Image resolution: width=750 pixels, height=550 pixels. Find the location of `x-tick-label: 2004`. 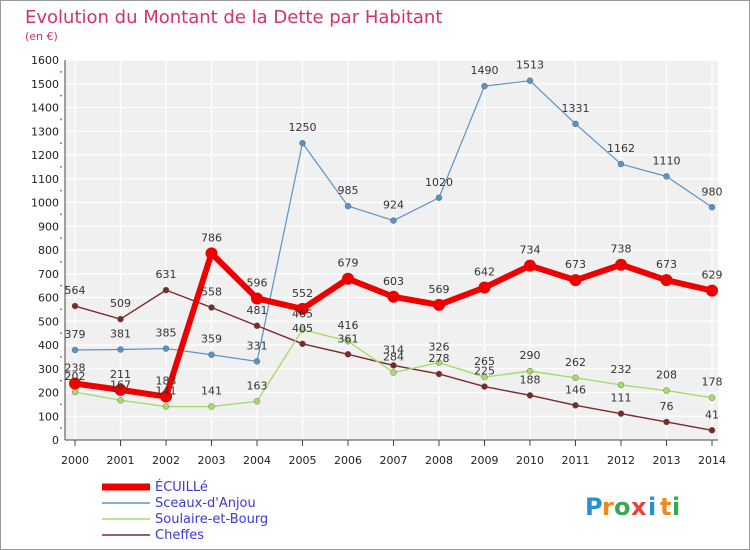

x-tick-label: 2004 is located at coordinates (257, 460).